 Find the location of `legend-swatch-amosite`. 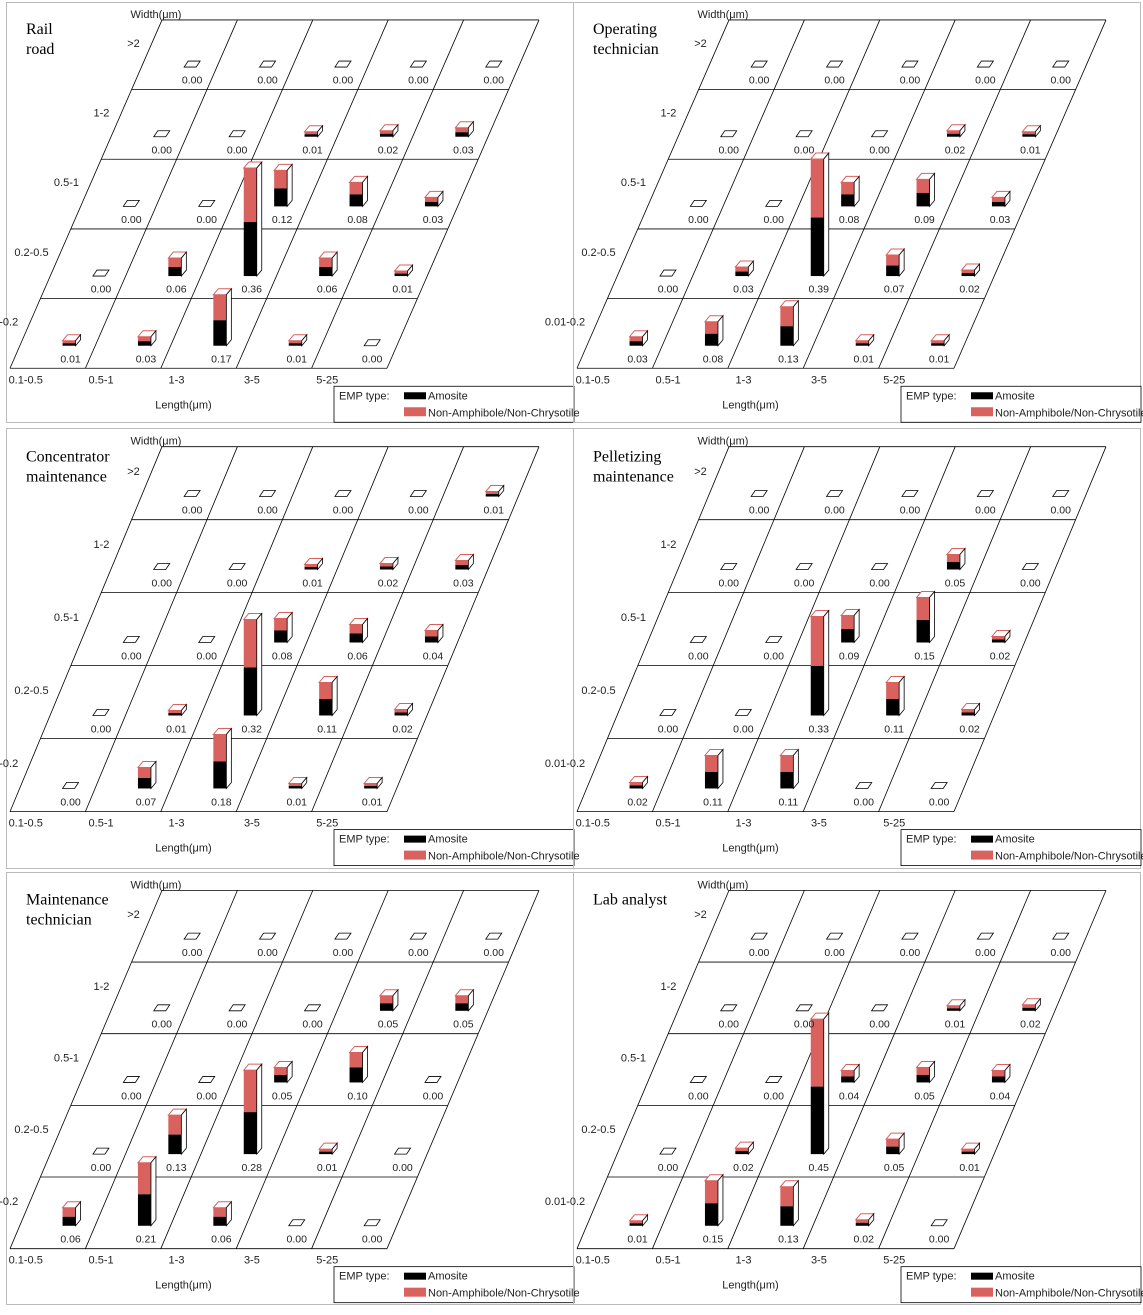

legend-swatch-amosite is located at coordinates (982, 839).